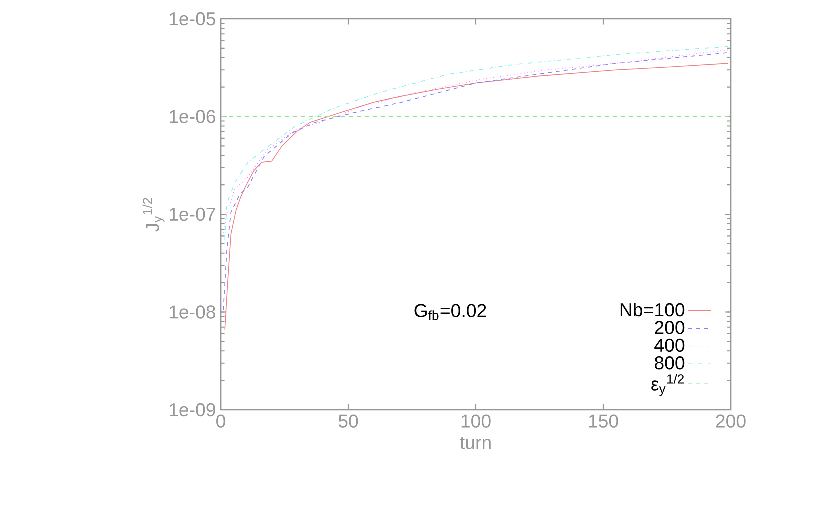 The height and width of the screenshot is (514, 832). I want to click on legend-label: 200, so click(670, 327).